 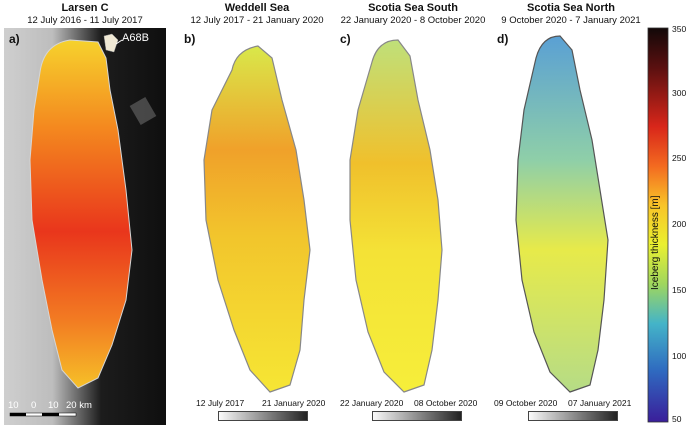 What do you see at coordinates (503, 39) in the screenshot?
I see `panel-letter-d: d)` at bounding box center [503, 39].